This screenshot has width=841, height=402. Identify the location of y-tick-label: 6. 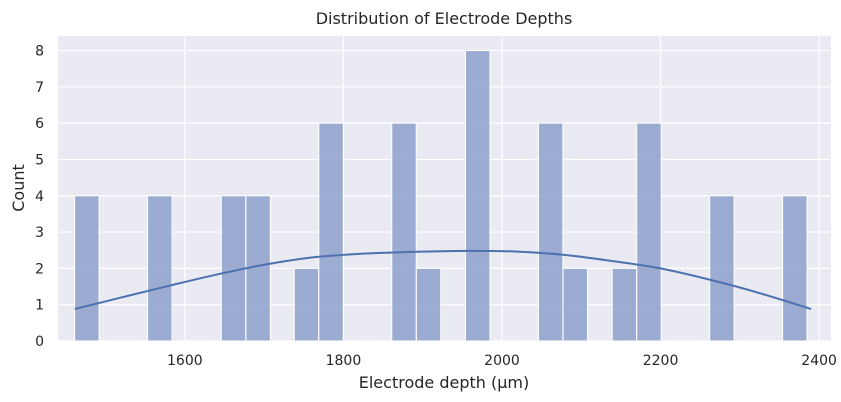
(39, 124).